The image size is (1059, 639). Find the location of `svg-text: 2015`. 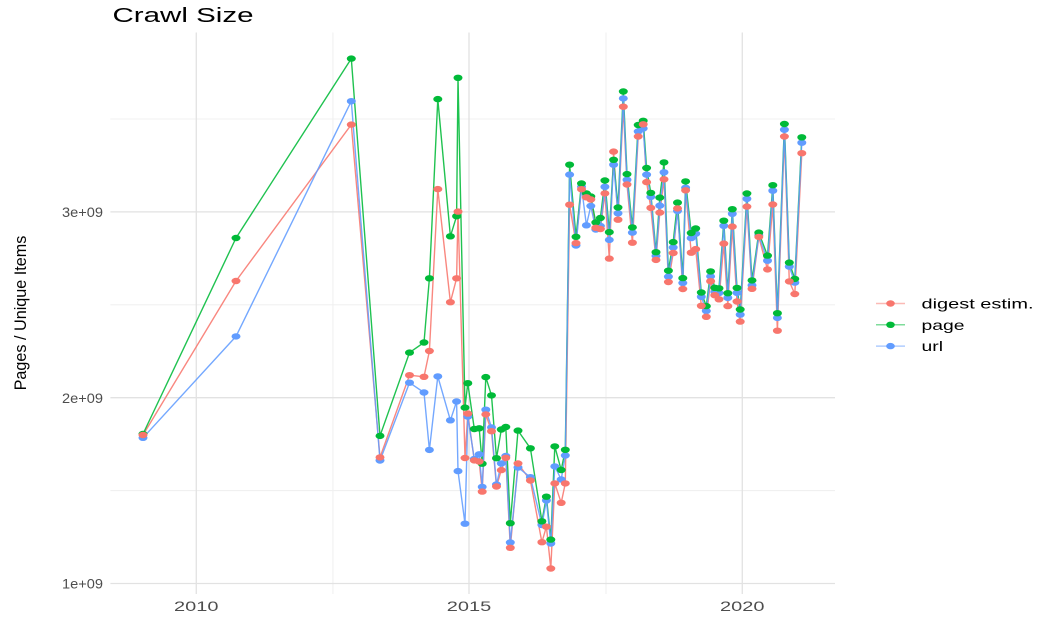

svg-text: 2015 is located at coordinates (469, 606).